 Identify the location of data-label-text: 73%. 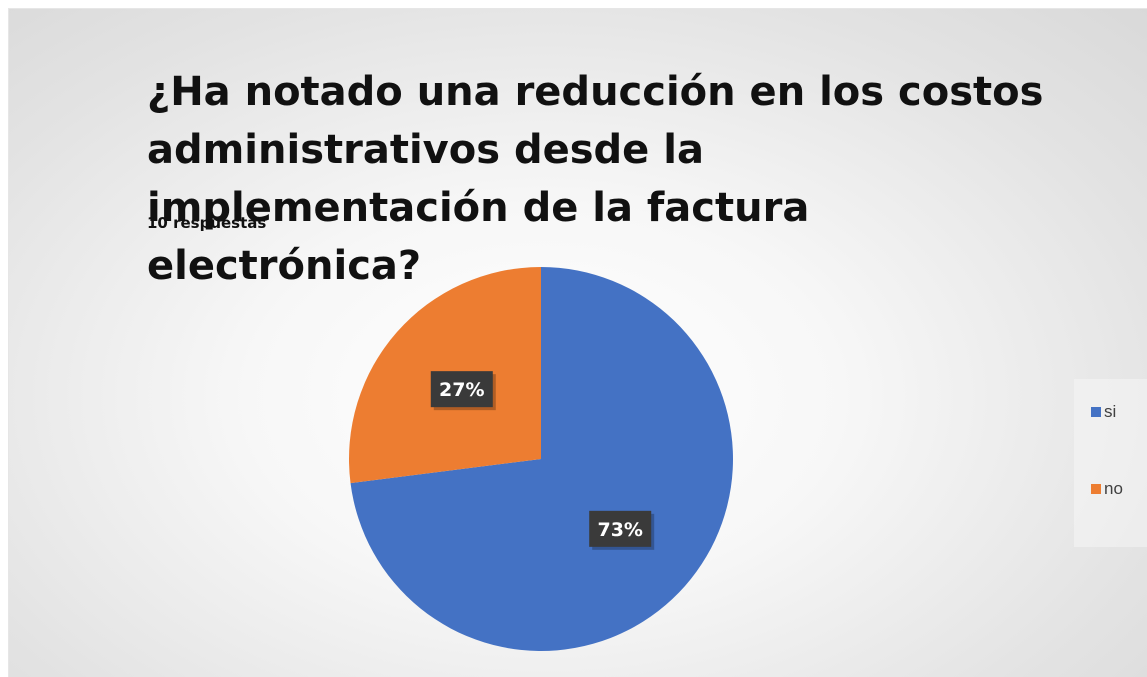
(619, 530).